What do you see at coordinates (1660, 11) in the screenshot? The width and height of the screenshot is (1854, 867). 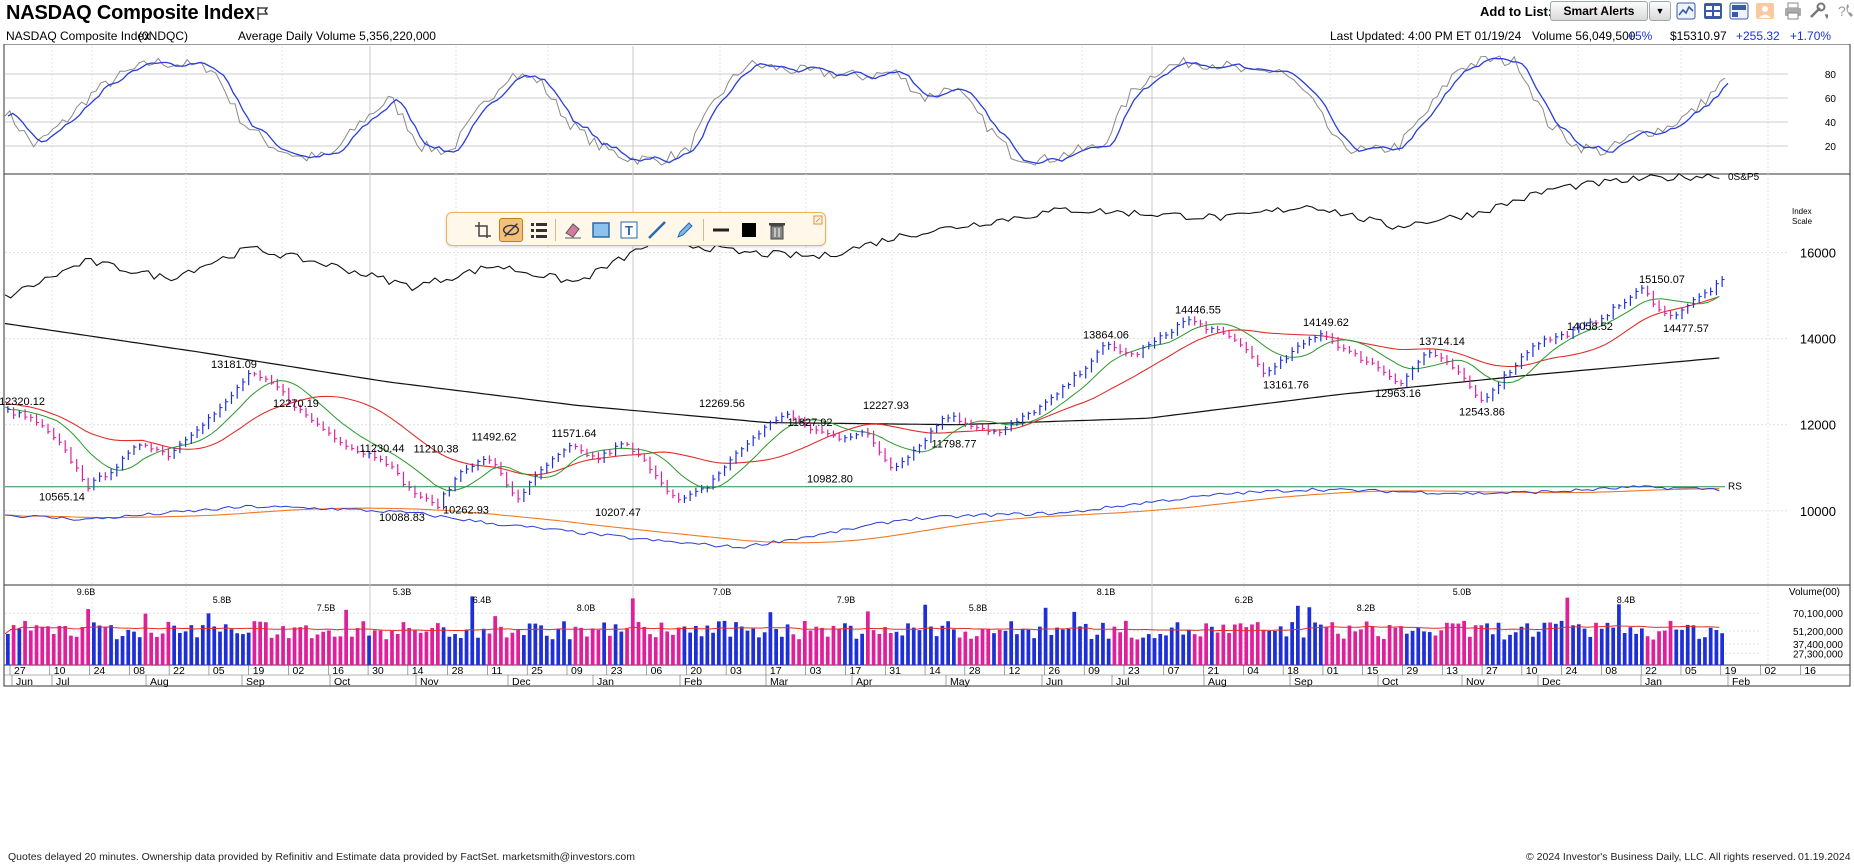 I see `chevron-down-icon: ▼` at bounding box center [1660, 11].